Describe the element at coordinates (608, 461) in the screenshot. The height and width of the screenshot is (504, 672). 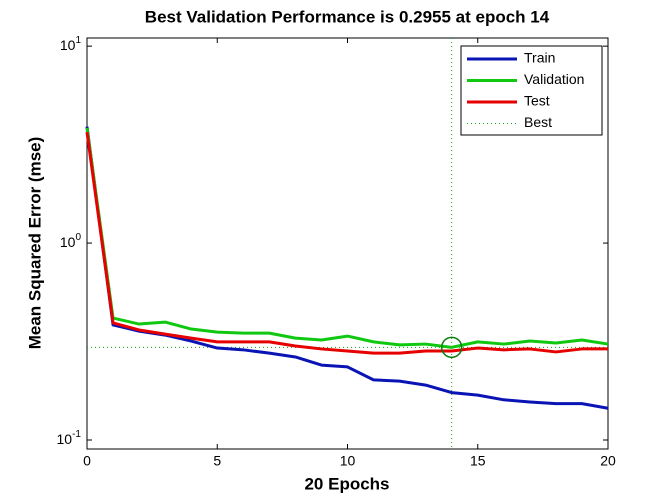
I see `x-tick-label: 20` at that location.